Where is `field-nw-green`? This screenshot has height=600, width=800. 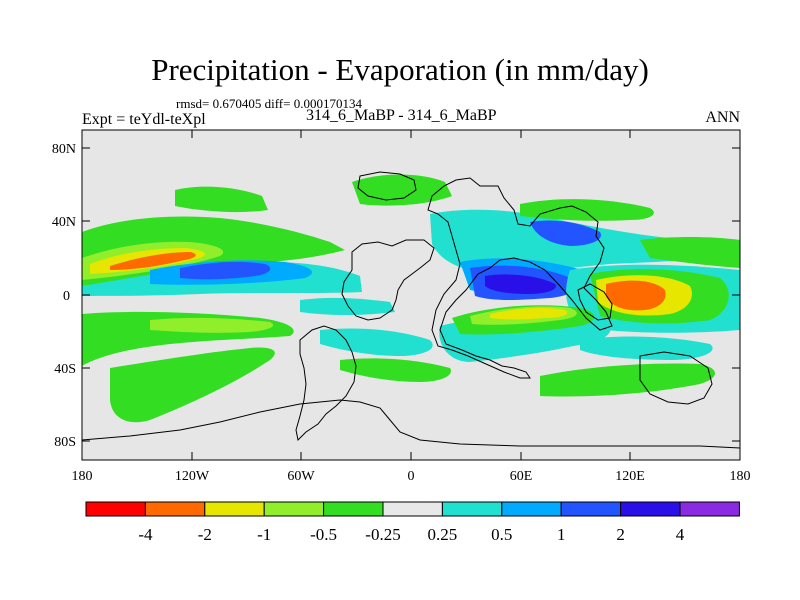 field-nw-green is located at coordinates (221, 199).